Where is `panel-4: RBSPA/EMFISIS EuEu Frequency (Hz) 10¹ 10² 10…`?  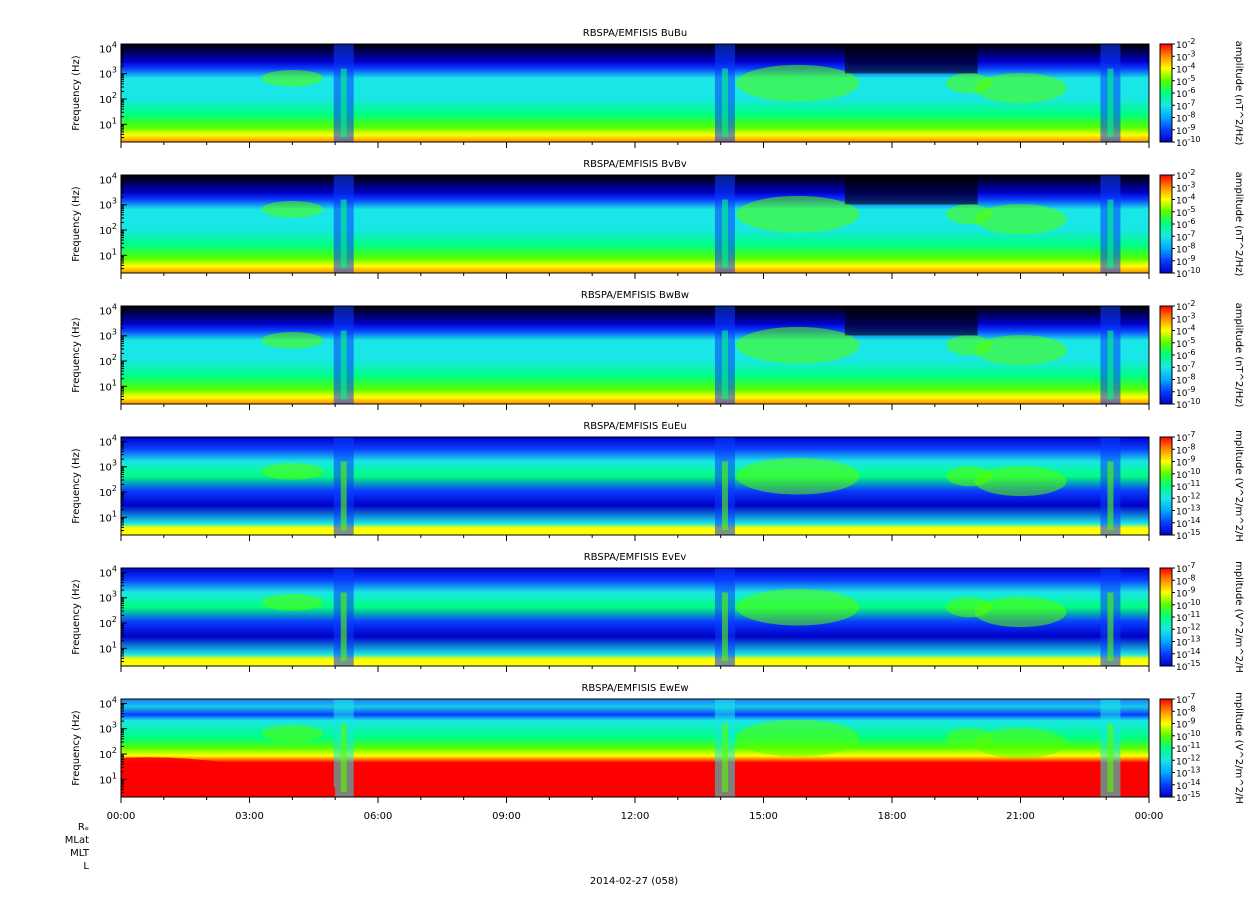
panel-4: RBSPA/EMFISIS EuEu Frequency (Hz) 10¹ 10² 10… is located at coordinates (657, 481).